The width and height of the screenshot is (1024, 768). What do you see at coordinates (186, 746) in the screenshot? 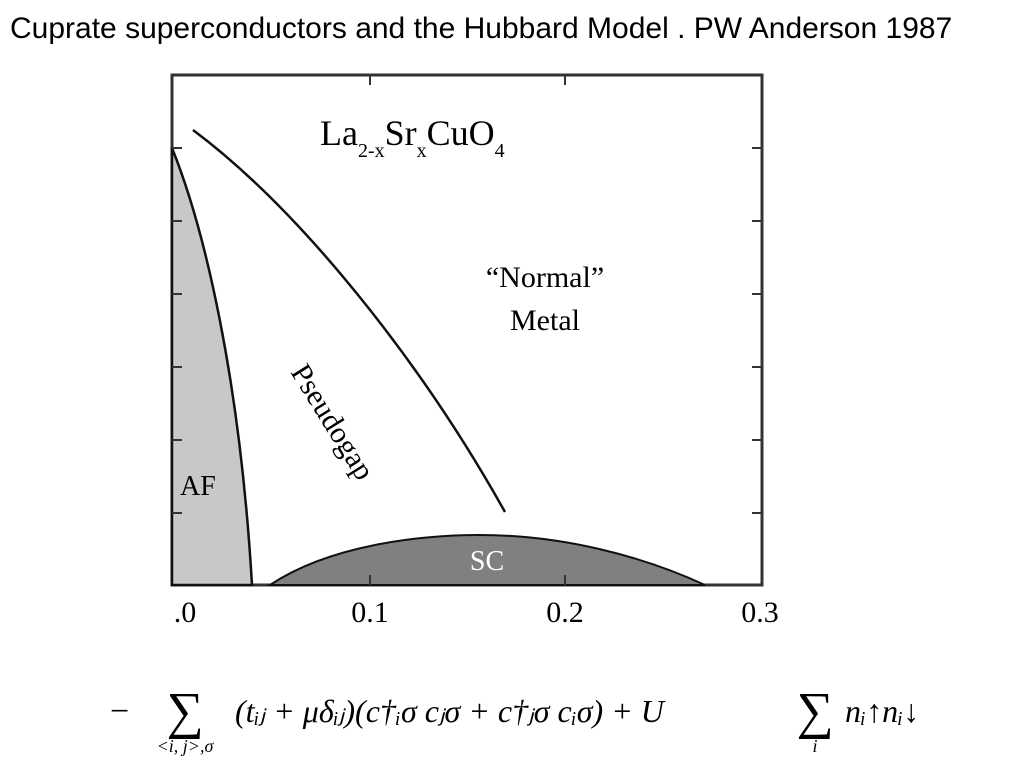
I see `equation-index: <i, j>,σ` at bounding box center [186, 746].